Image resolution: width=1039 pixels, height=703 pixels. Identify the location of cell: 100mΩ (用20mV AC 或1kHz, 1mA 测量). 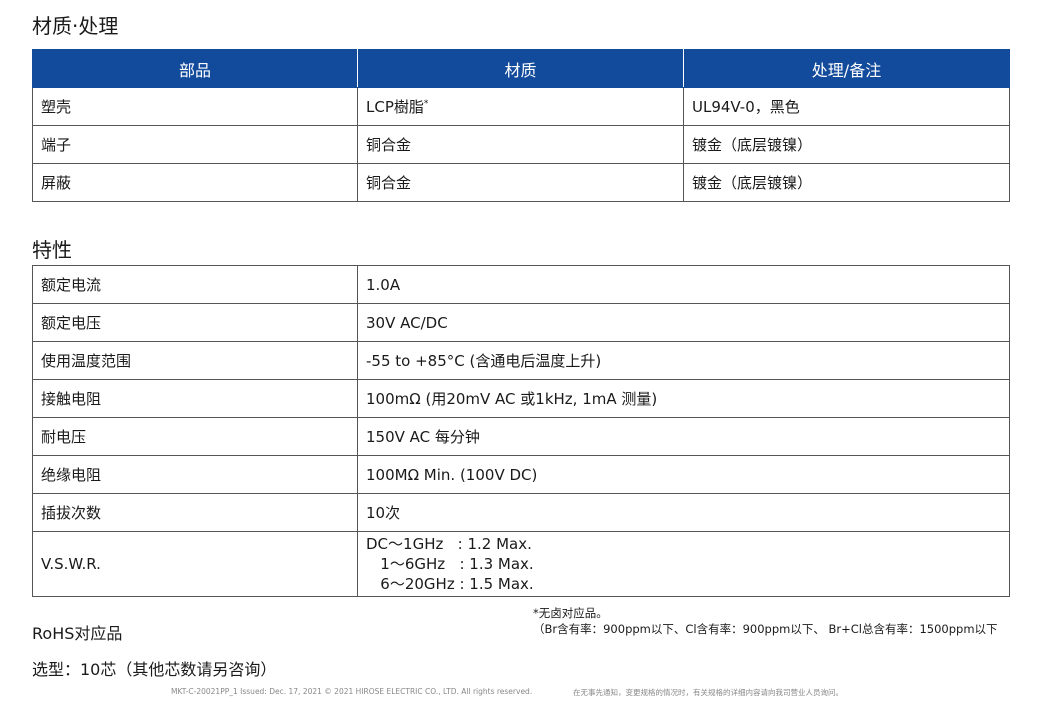
(683, 398).